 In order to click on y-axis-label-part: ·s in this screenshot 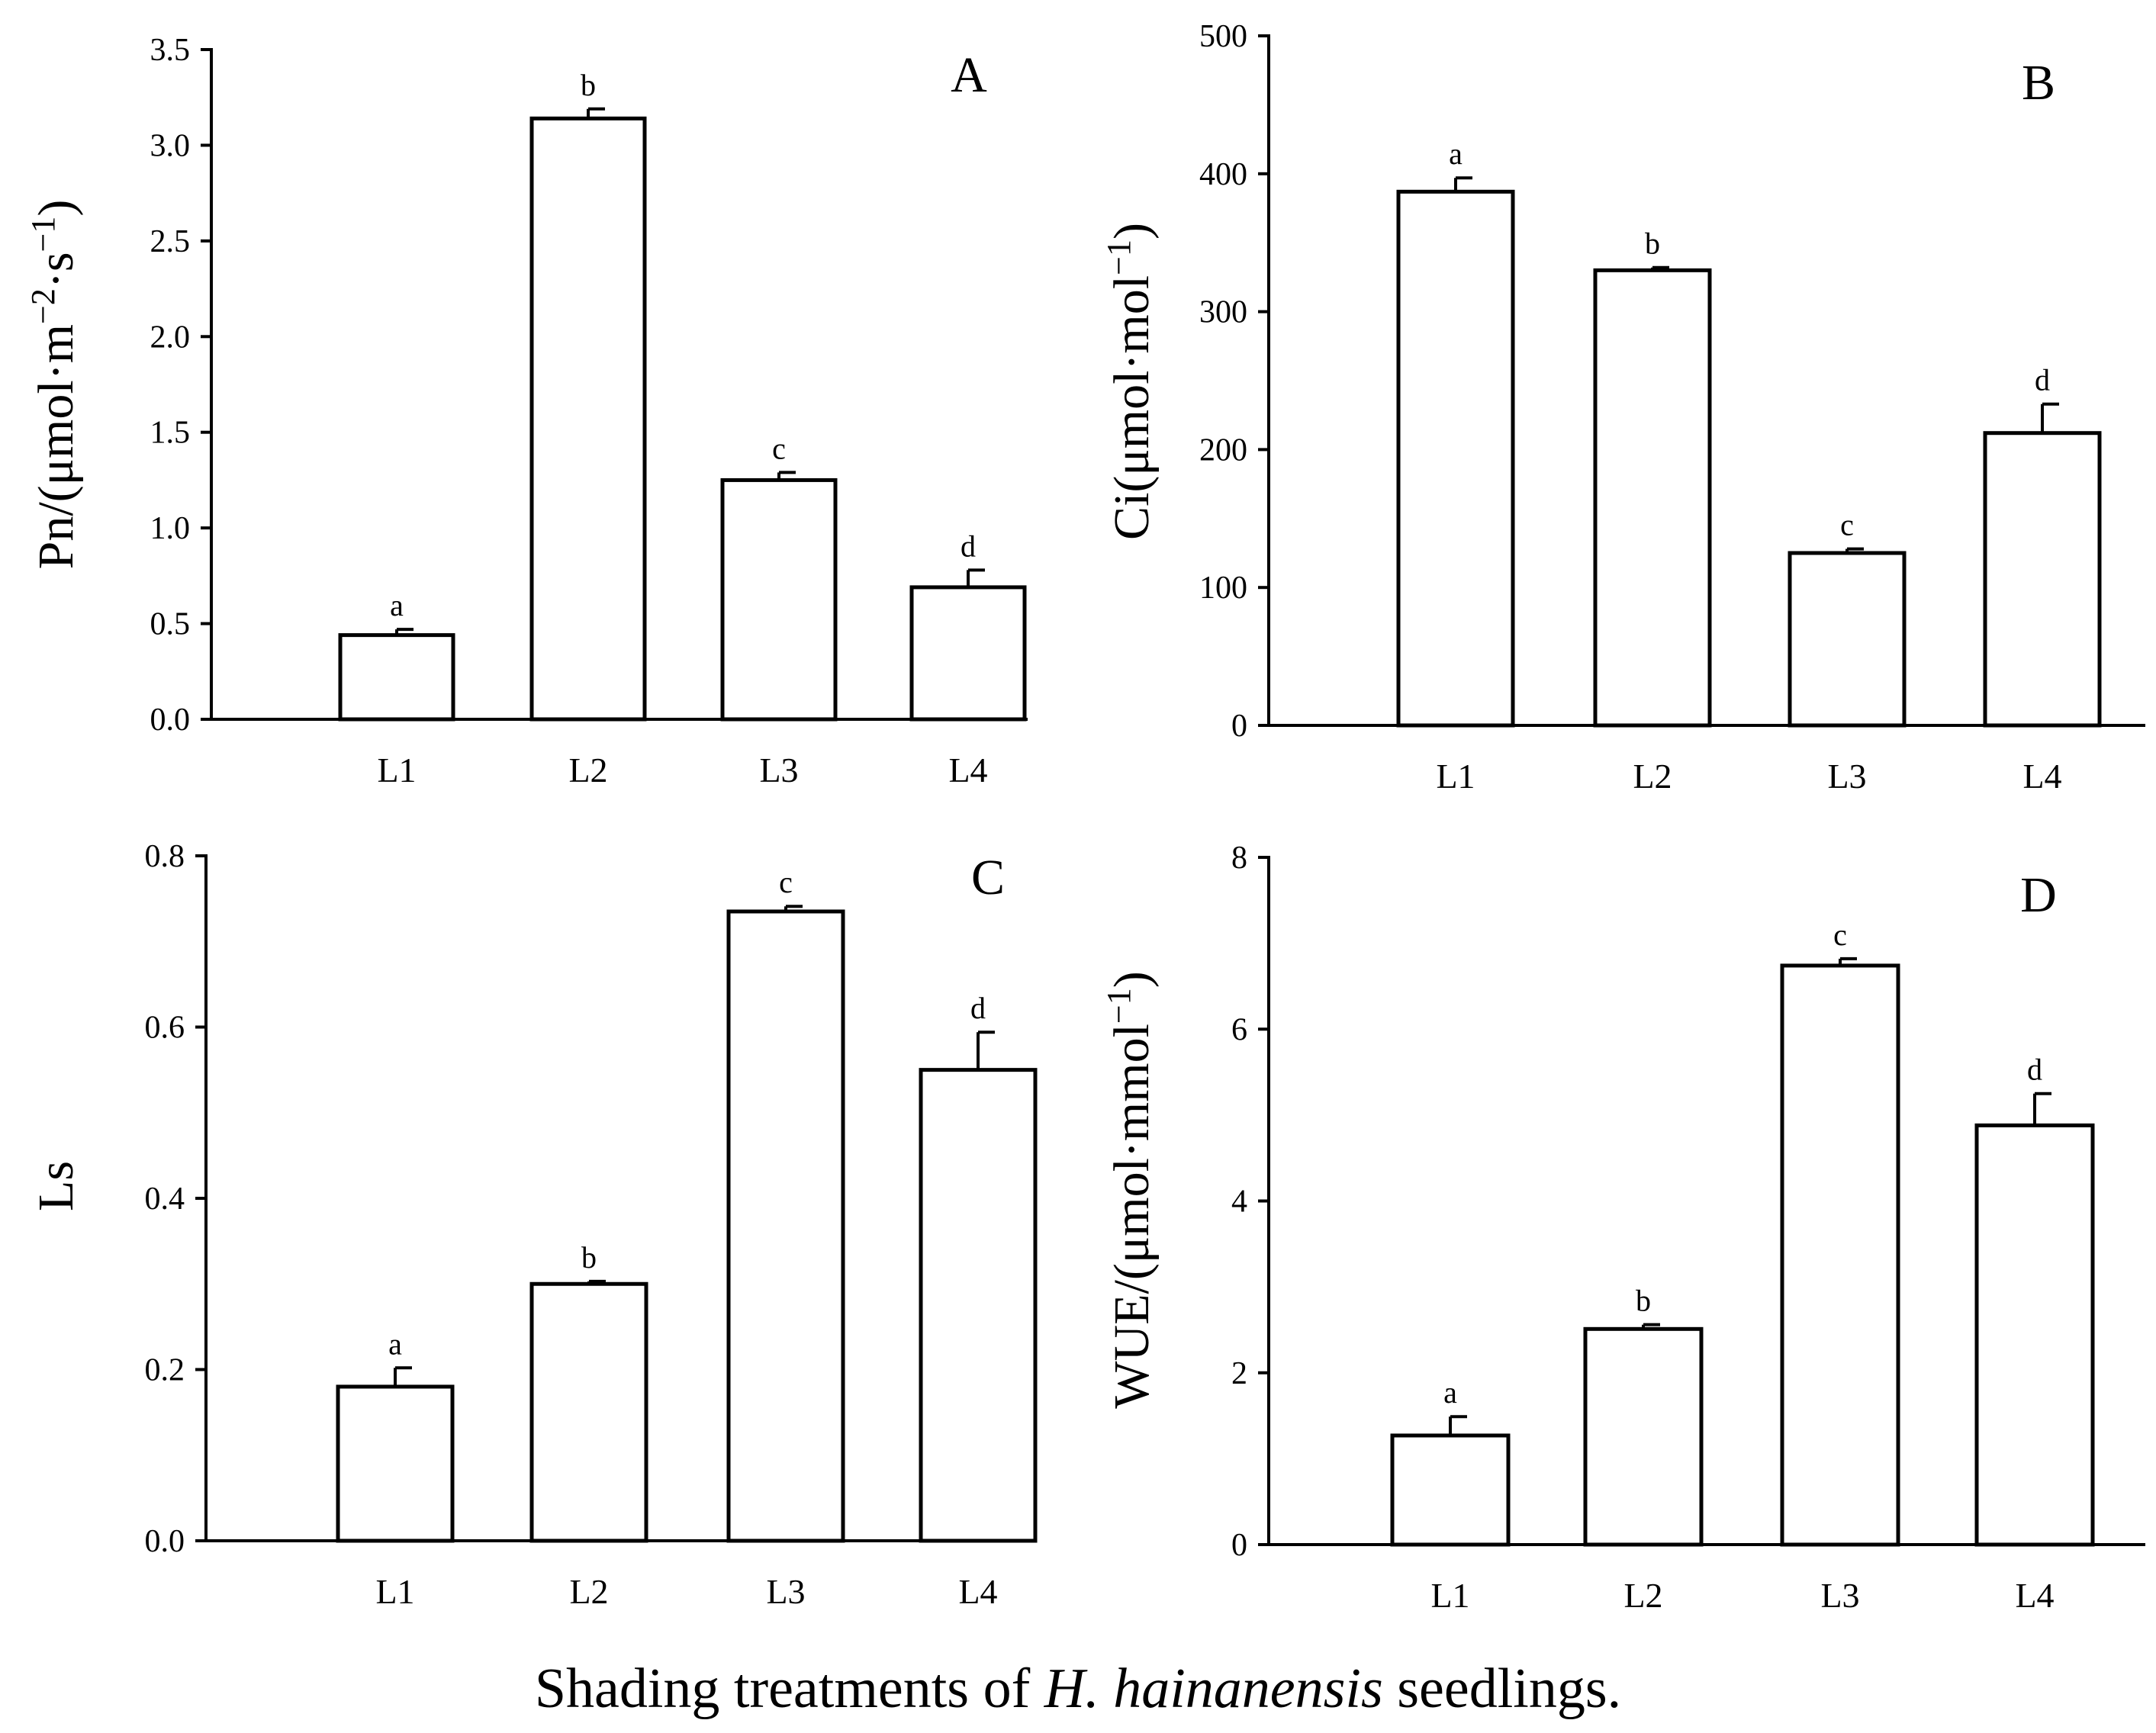, I will do `click(56, 270)`.